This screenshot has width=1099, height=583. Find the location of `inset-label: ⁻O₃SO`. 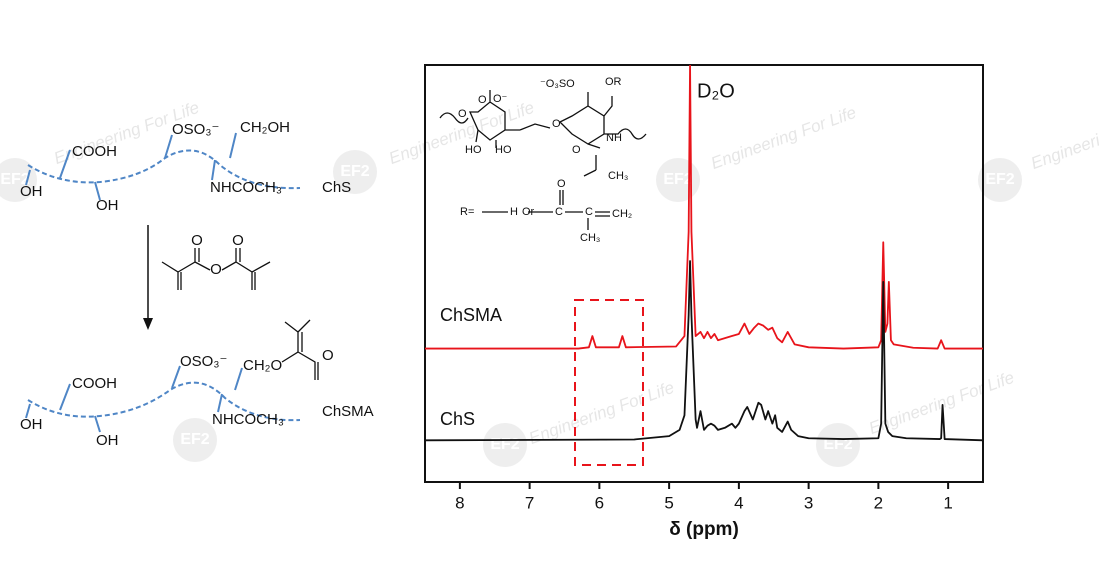

inset-label: ⁻O₃SO is located at coordinates (557, 84).